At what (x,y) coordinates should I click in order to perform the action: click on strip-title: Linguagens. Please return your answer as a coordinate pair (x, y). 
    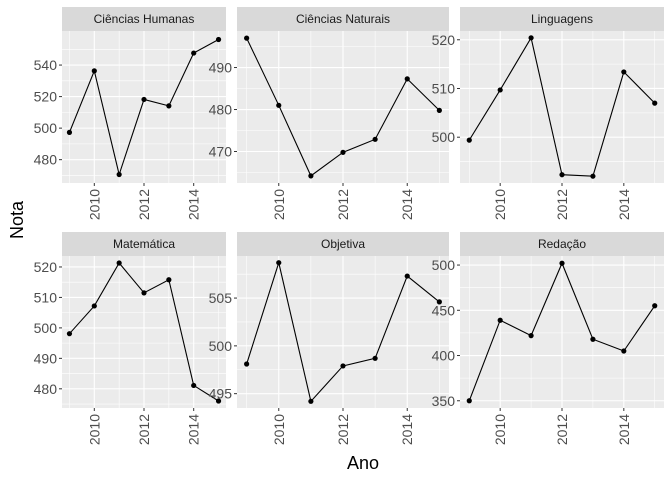
    Looking at the image, I should click on (562, 19).